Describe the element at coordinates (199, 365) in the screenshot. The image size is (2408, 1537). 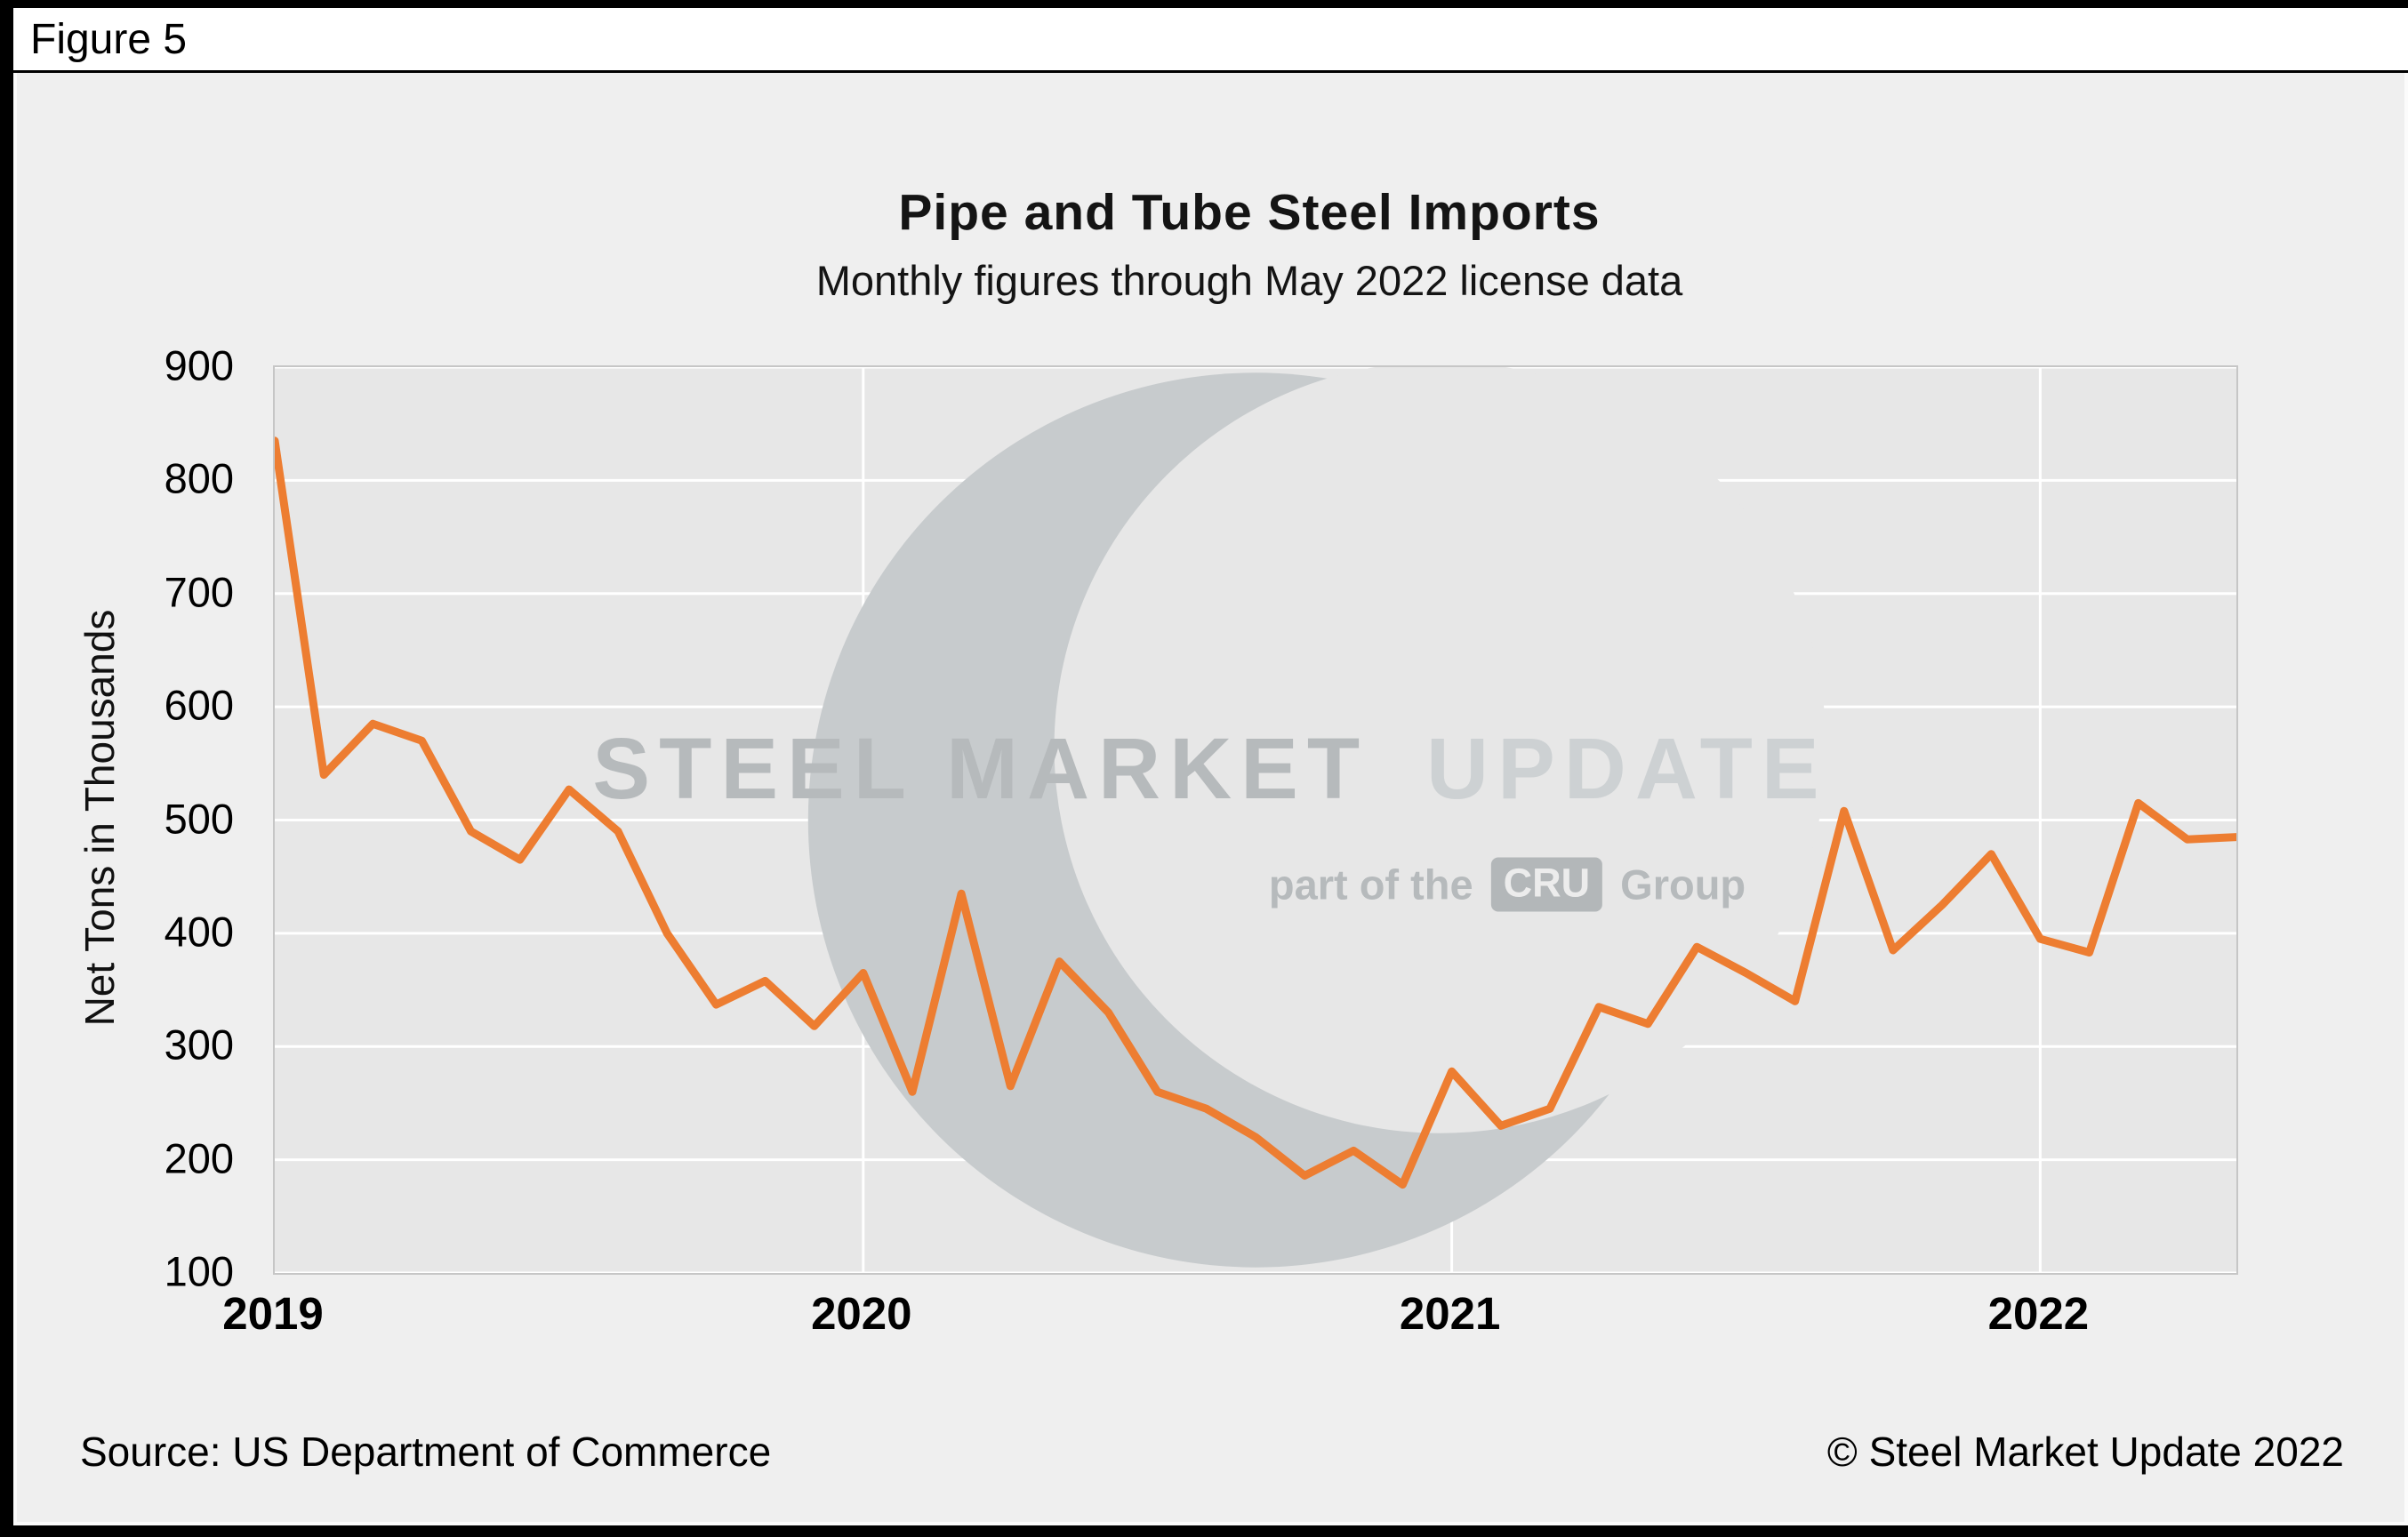
I see `y-axis-tick-label: 900` at that location.